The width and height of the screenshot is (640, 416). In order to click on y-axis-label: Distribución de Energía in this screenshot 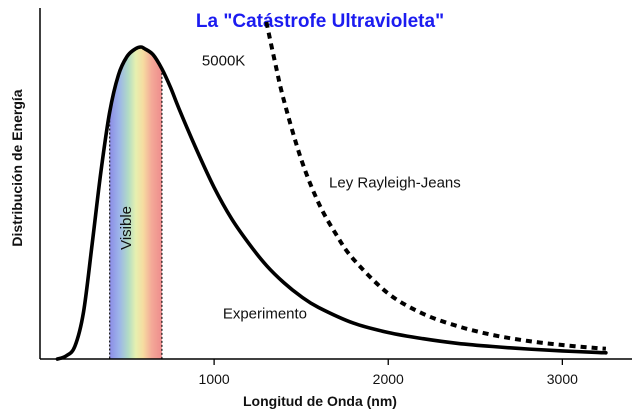, I will do `click(17, 167)`.